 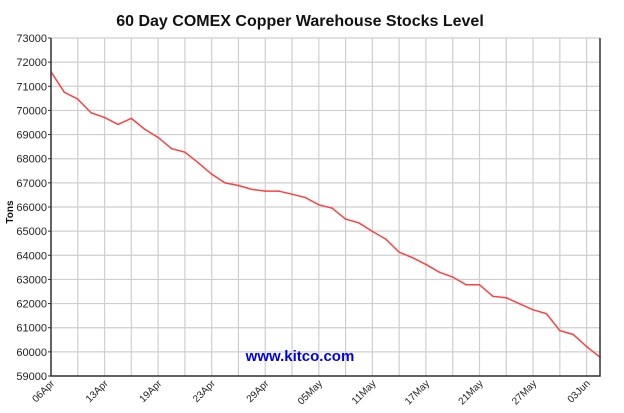 I want to click on y-tick-label: 59000, so click(x=31, y=377).